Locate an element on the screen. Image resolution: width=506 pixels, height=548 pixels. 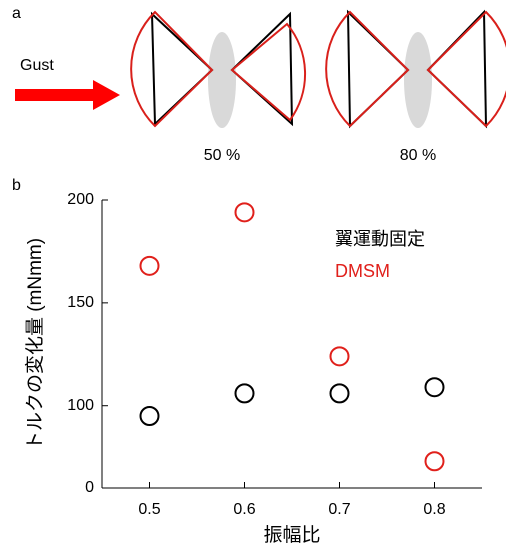
legend-label: DMSM is located at coordinates (362, 271).